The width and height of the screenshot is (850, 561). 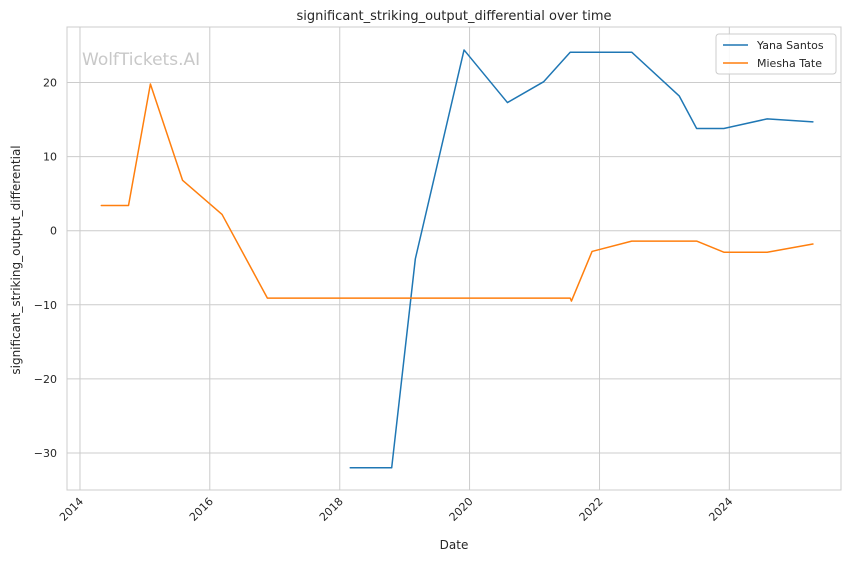 I want to click on y-axis-label: significant_striking_output_differential, so click(x=16, y=259).